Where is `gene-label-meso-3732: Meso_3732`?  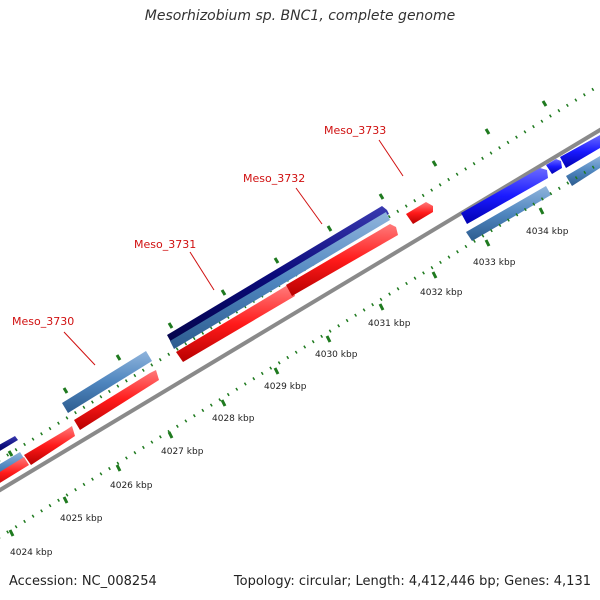 gene-label-meso-3732: Meso_3732 is located at coordinates (274, 178).